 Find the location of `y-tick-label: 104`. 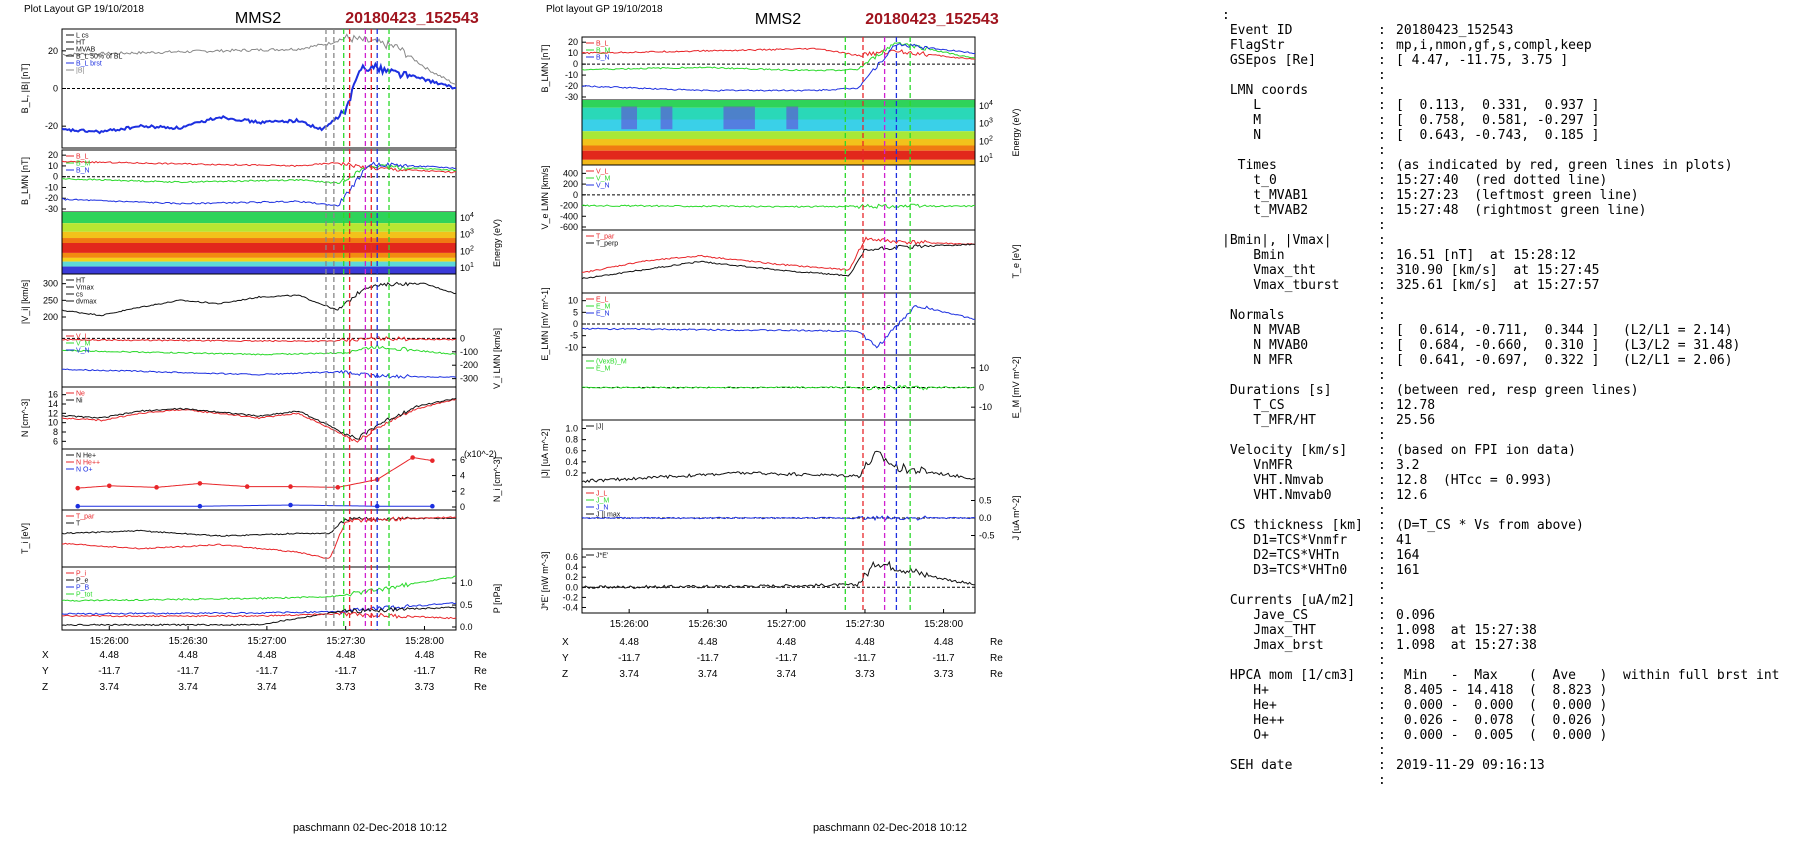

y-tick-label: 104 is located at coordinates (986, 105).